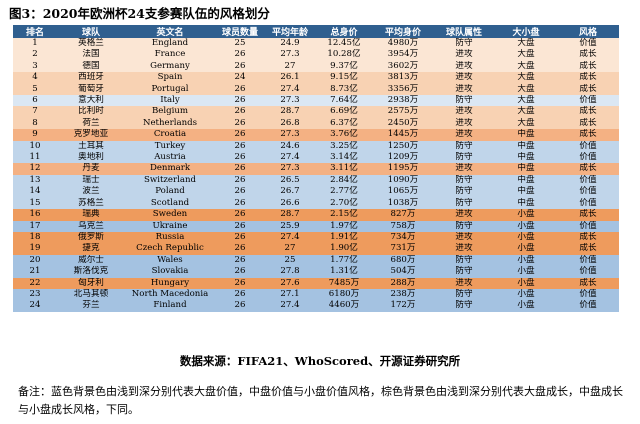 This screenshot has width=640, height=424. Describe the element at coordinates (290, 31) in the screenshot. I see `header-average-age: 平均年龄` at that location.